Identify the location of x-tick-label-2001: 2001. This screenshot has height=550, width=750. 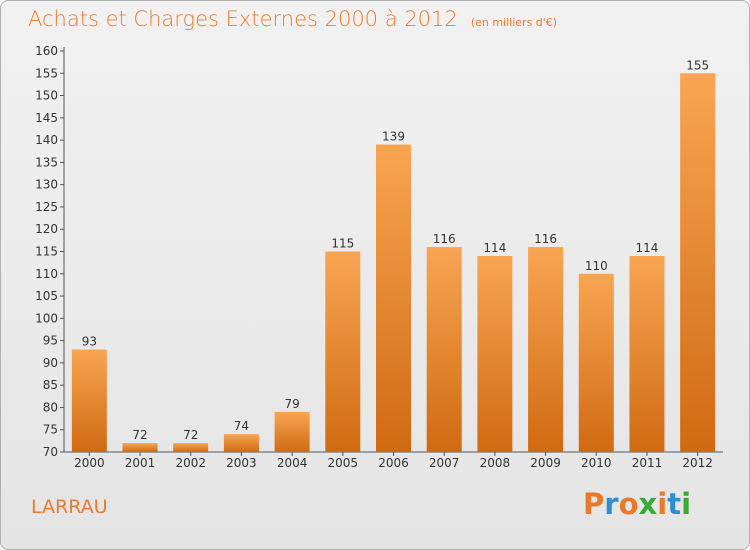
(140, 463).